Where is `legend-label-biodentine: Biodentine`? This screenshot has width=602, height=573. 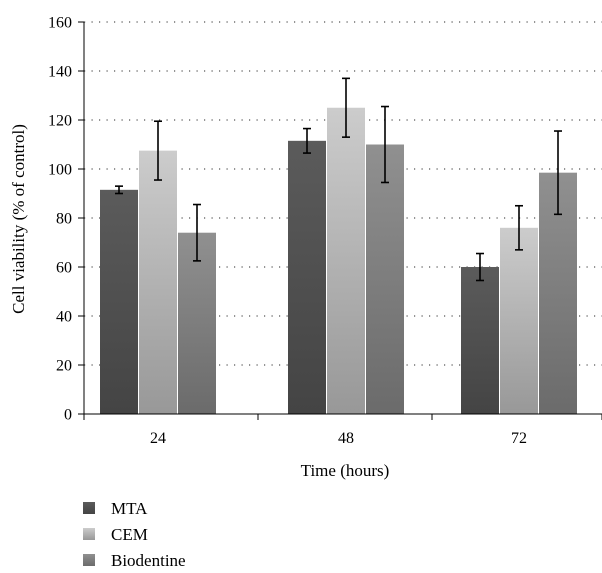 legend-label-biodentine: Biodentine is located at coordinates (148, 560).